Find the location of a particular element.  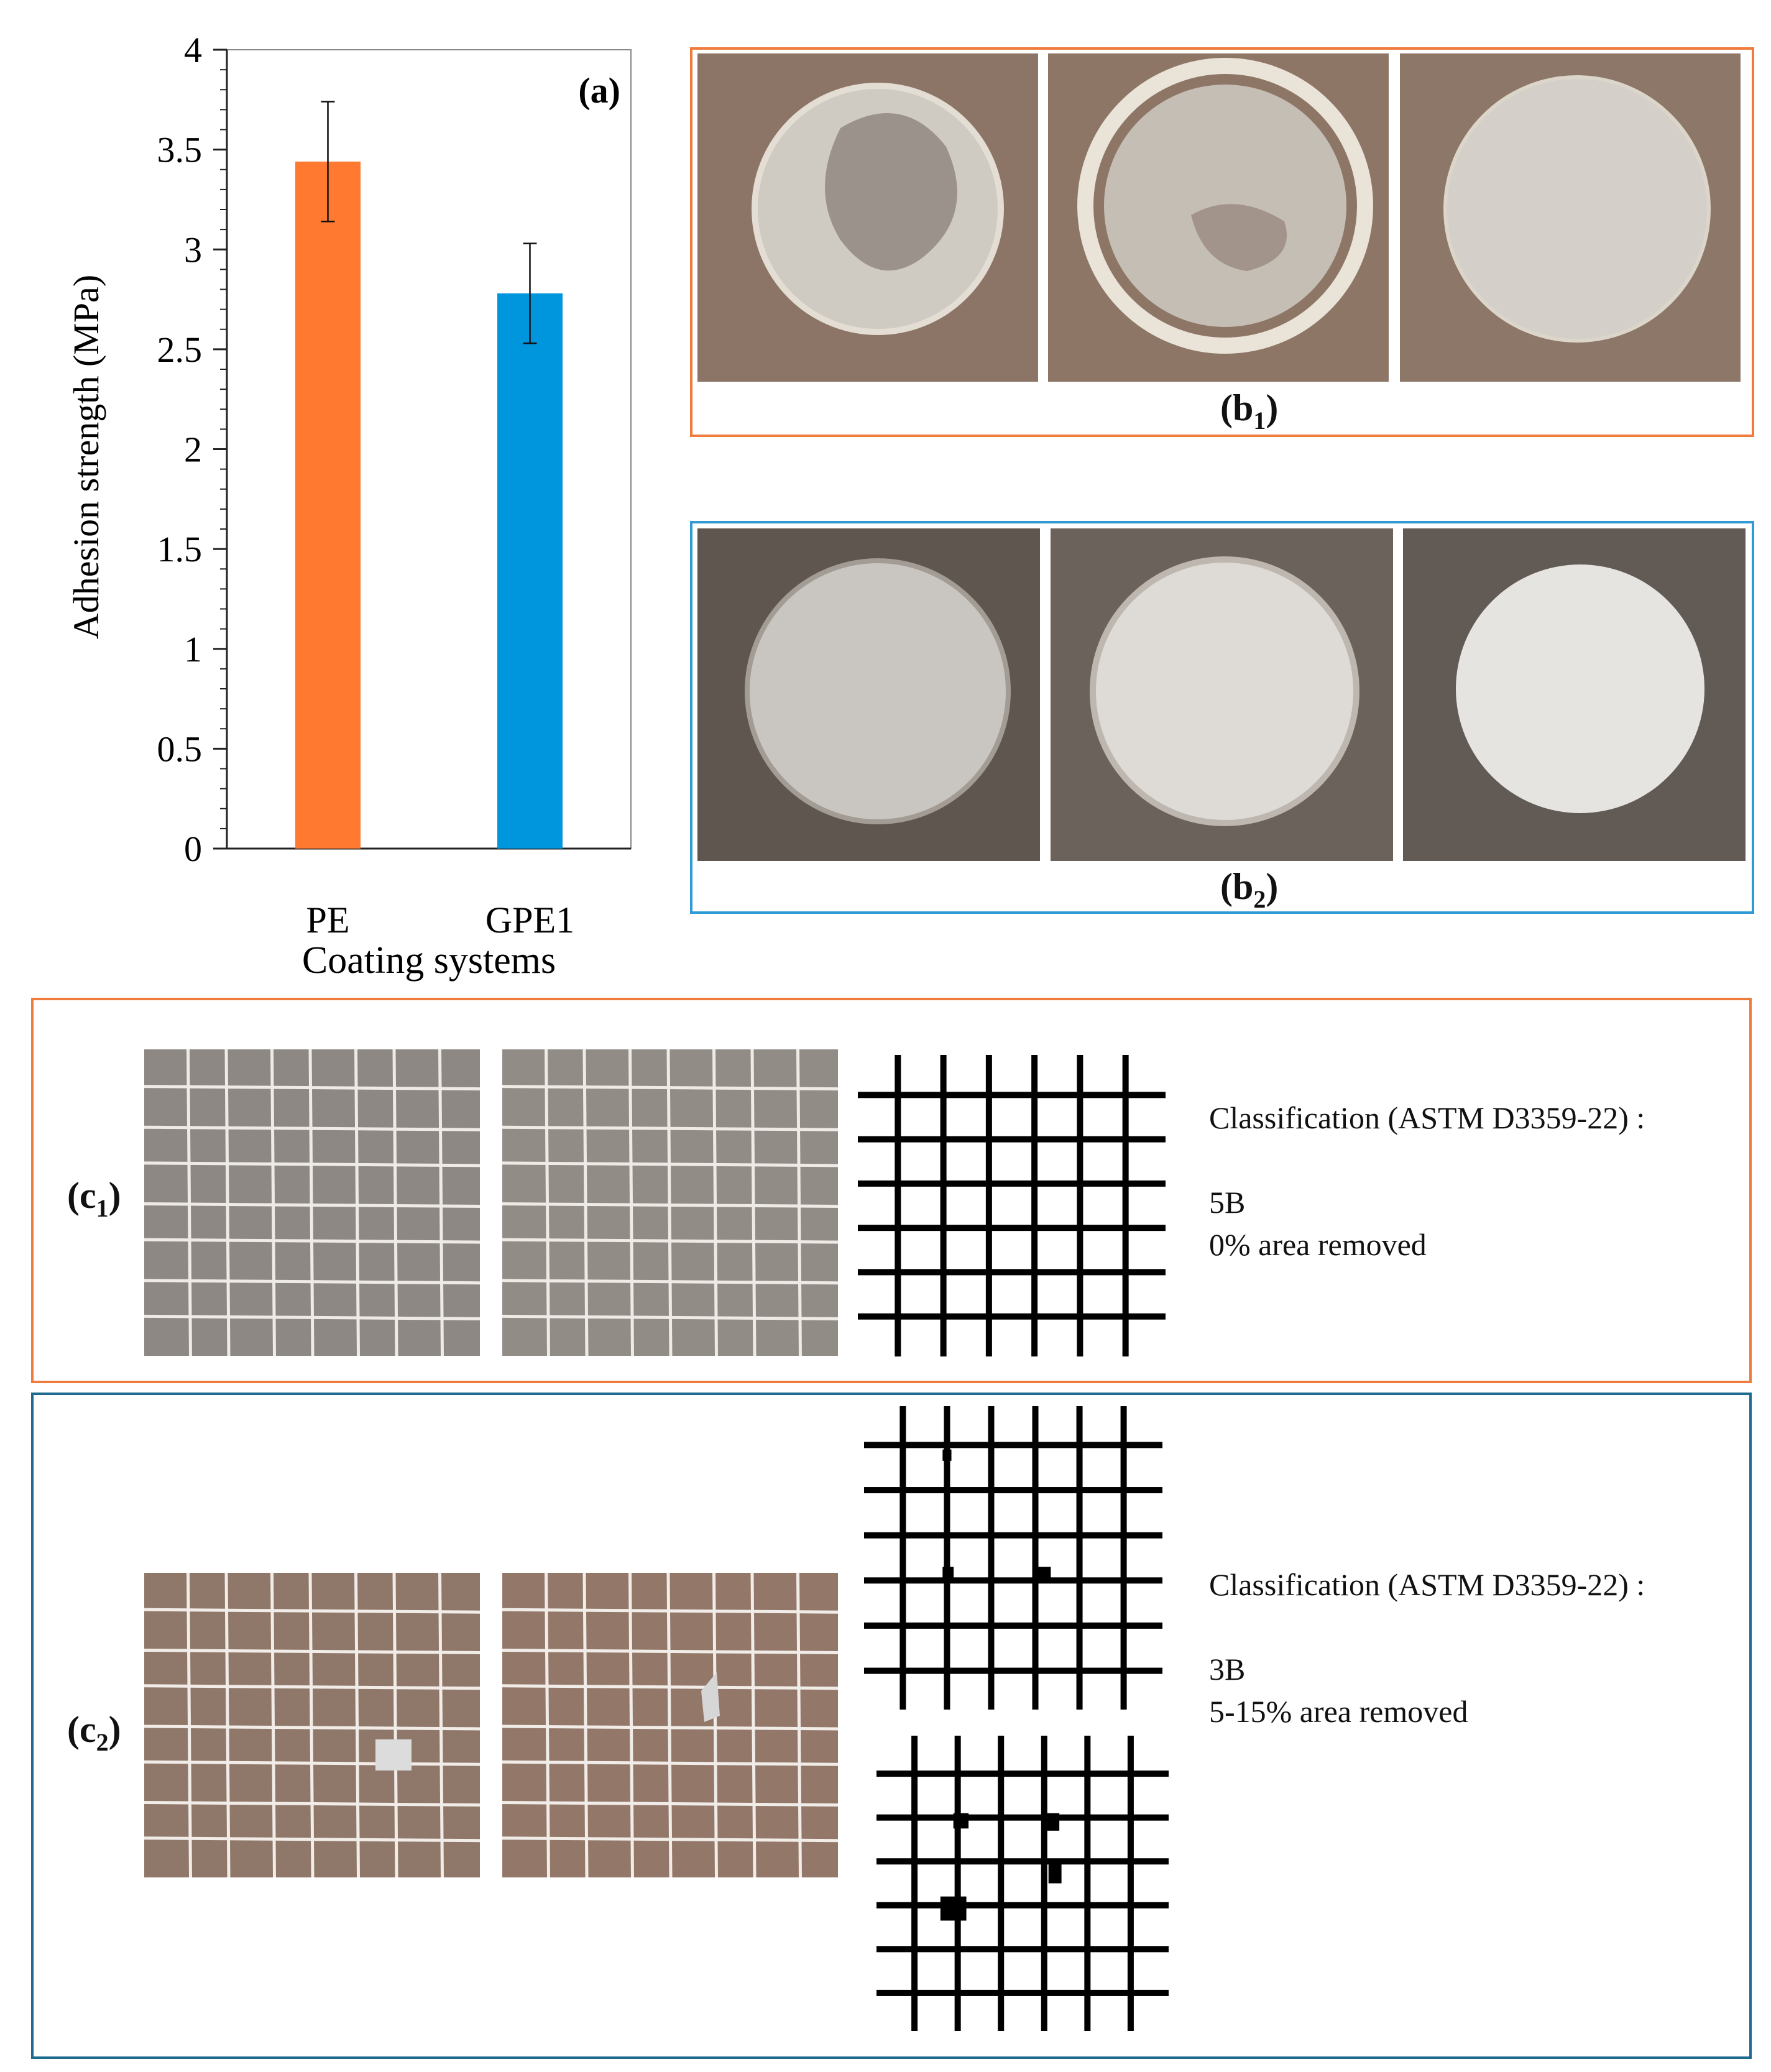

bar-pe is located at coordinates (328, 505).